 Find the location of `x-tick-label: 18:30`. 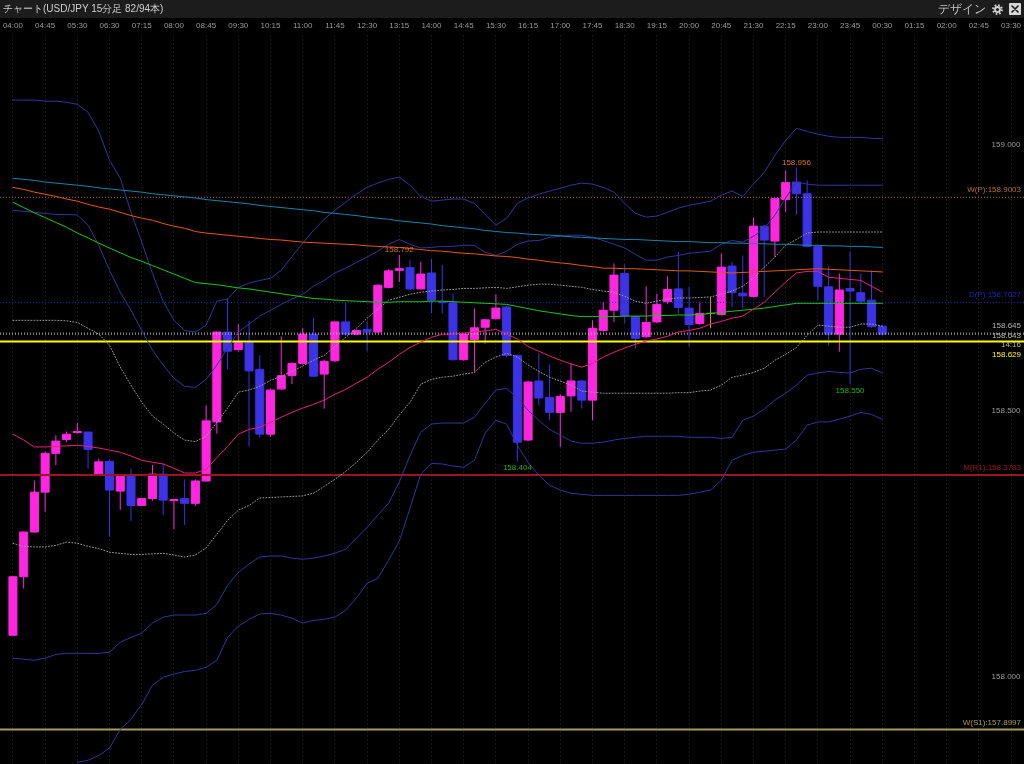

x-tick-label: 18:30 is located at coordinates (625, 25).